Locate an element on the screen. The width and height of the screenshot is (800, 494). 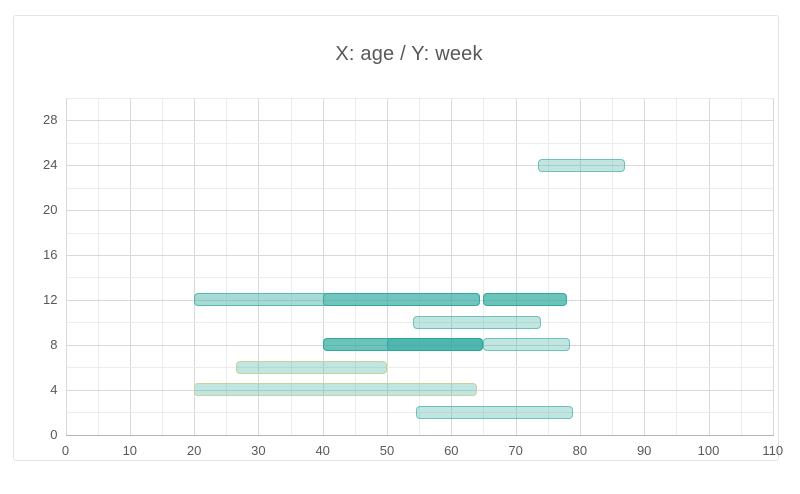
x-tick-label: 50 is located at coordinates (387, 450).